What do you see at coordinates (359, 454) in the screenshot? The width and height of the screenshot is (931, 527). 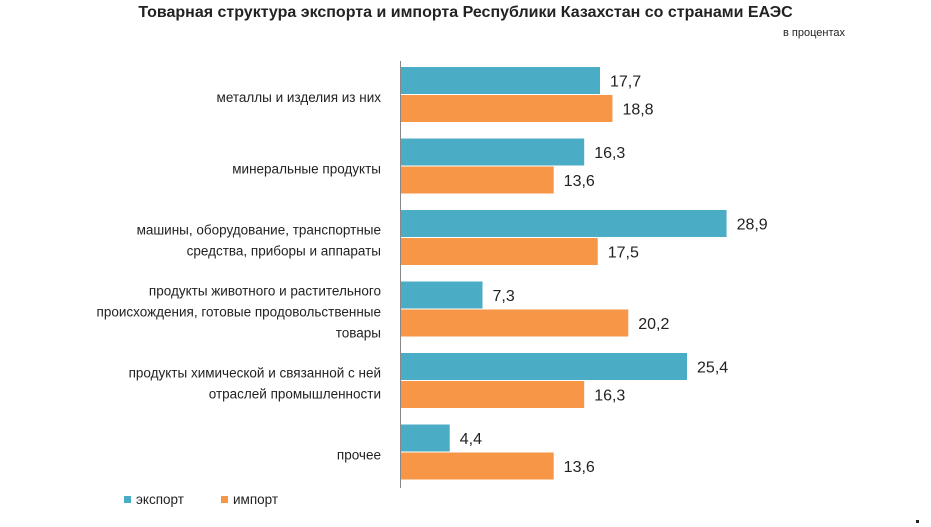 I see `category-label-5: прочее` at bounding box center [359, 454].